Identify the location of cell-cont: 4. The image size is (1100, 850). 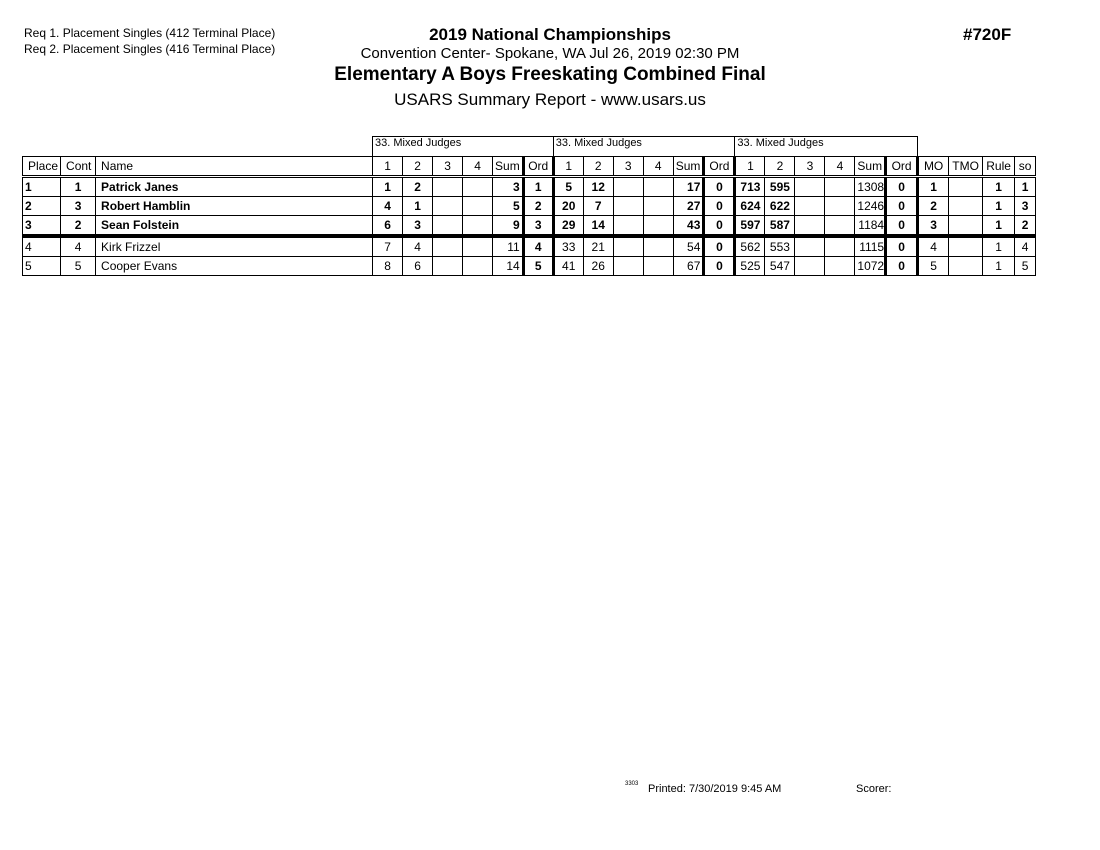
(78, 246).